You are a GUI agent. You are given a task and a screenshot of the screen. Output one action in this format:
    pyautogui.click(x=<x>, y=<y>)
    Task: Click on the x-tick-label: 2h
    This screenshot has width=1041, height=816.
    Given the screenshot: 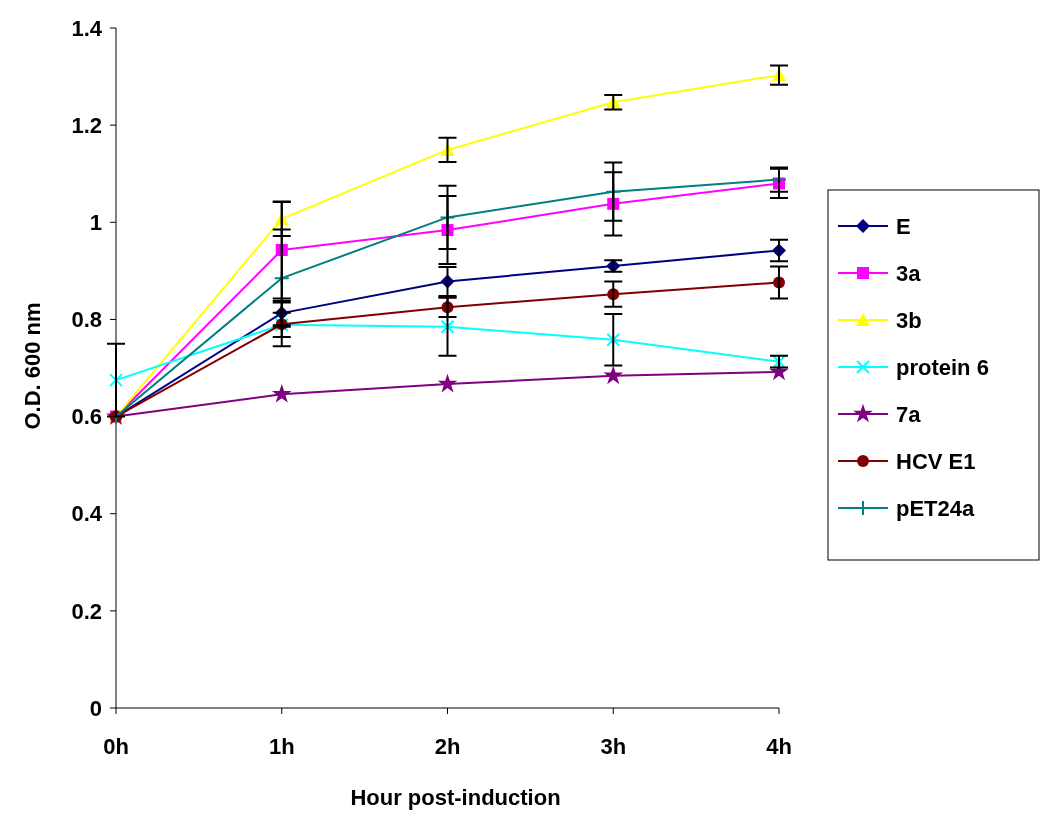 What is the action you would take?
    pyautogui.click(x=447, y=746)
    